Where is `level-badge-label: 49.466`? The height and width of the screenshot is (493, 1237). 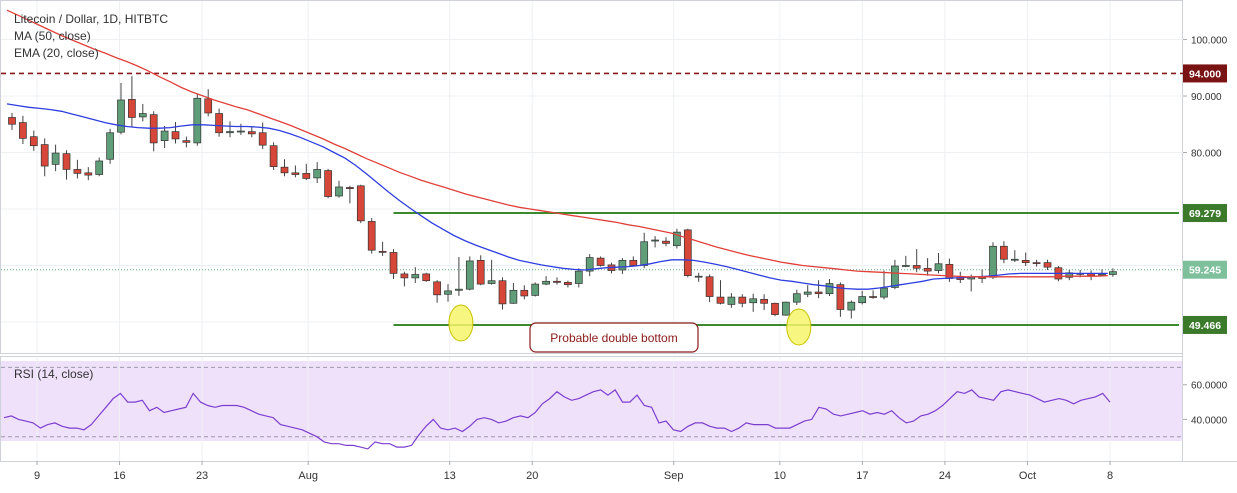 level-badge-label: 49.466 is located at coordinates (1205, 326).